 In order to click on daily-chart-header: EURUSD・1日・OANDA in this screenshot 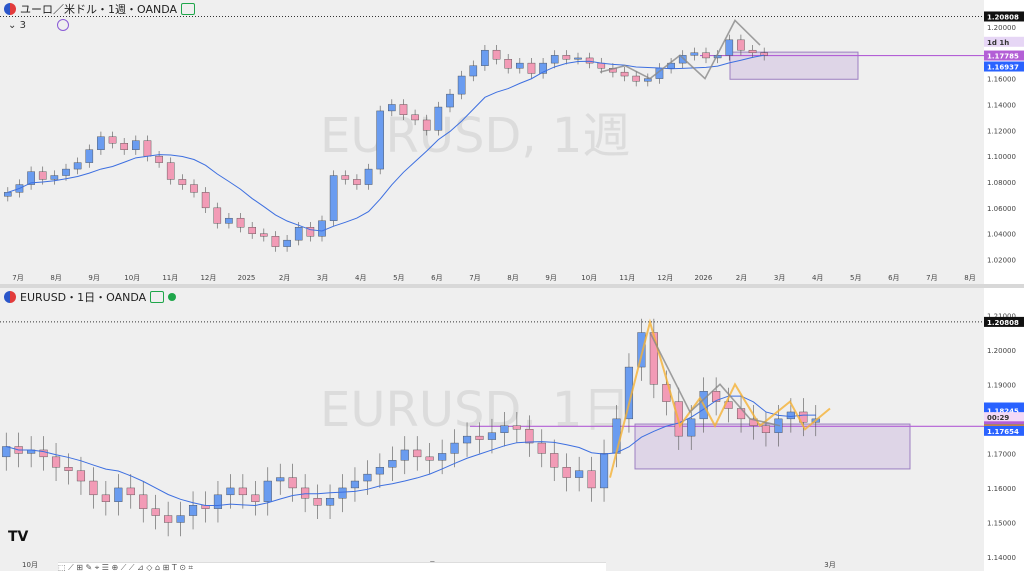, I will do `click(90, 297)`.